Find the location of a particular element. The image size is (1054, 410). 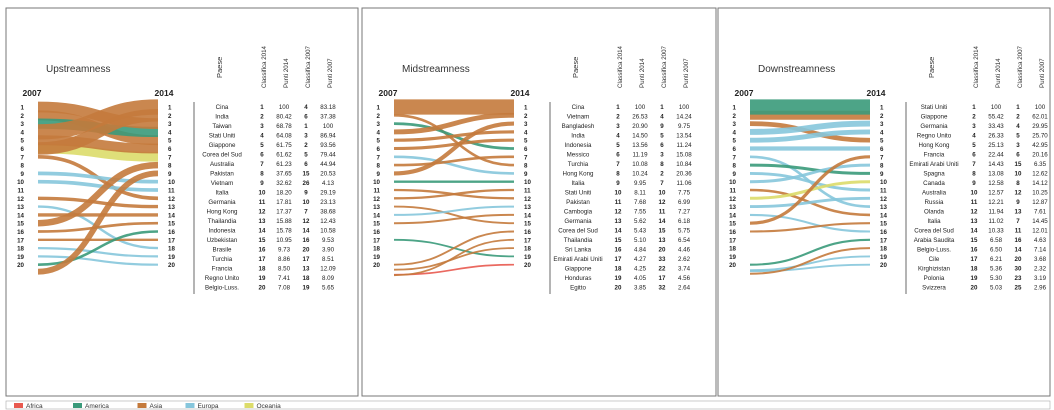

cell-rank-2007: 15 is located at coordinates (306, 174).